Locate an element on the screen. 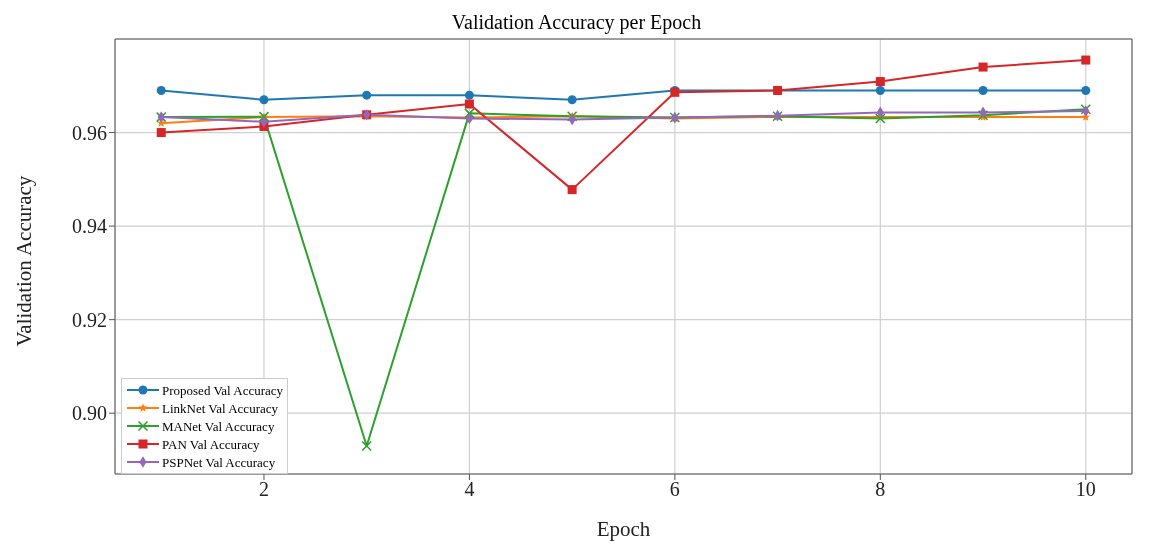 This screenshot has width=1153, height=546. y-axis-title: Validation Accuracy is located at coordinates (24, 261).